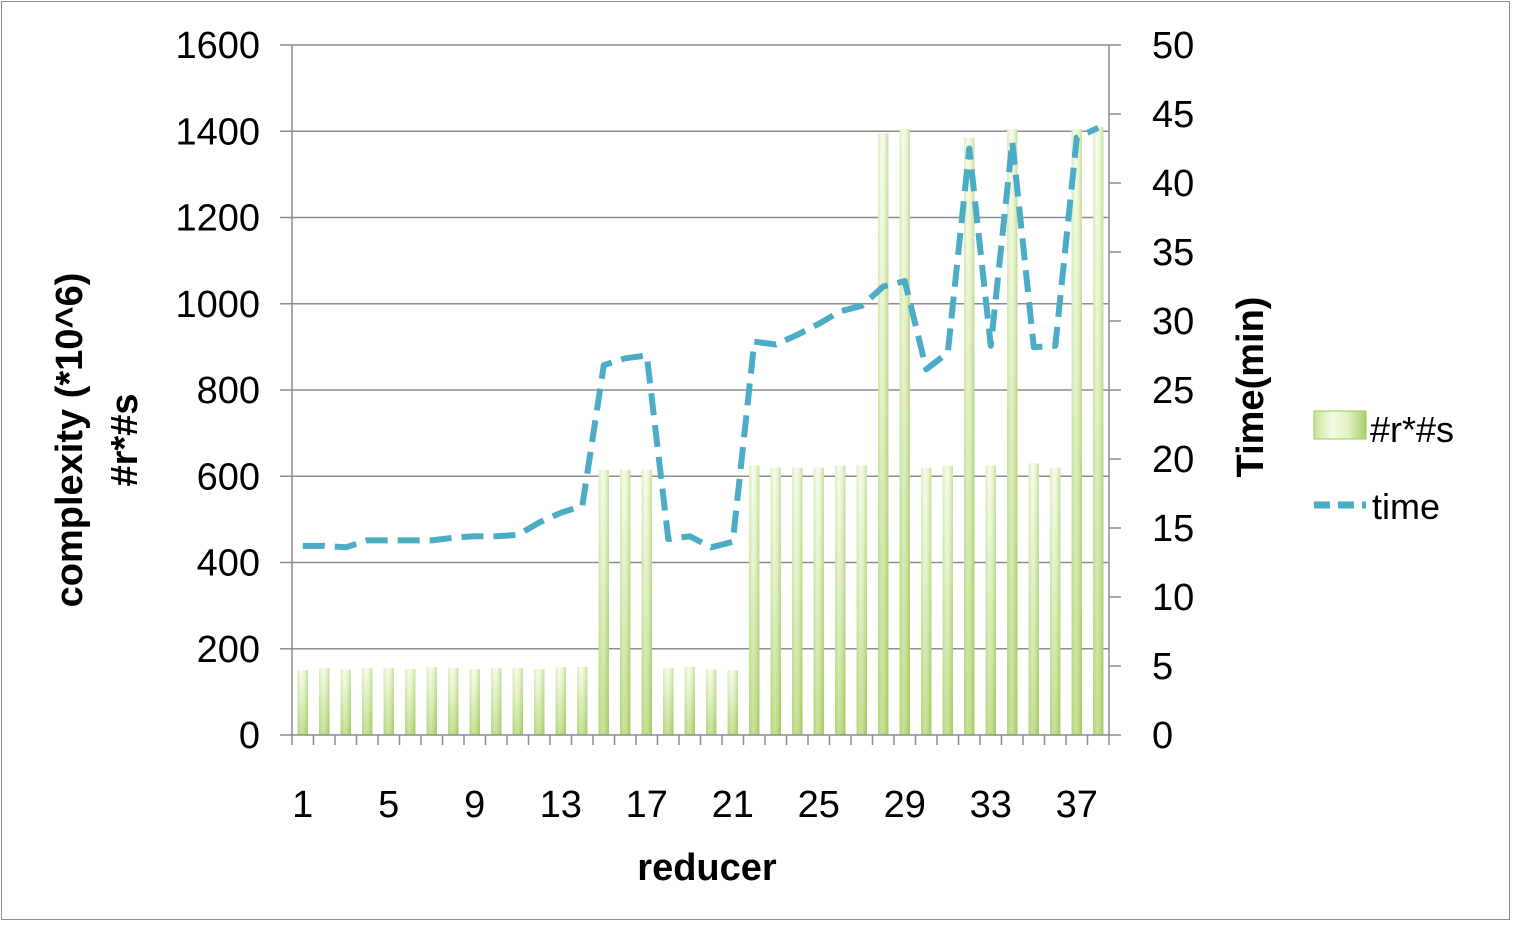  What do you see at coordinates (707, 868) in the screenshot?
I see `x-axis-title: reducer` at bounding box center [707, 868].